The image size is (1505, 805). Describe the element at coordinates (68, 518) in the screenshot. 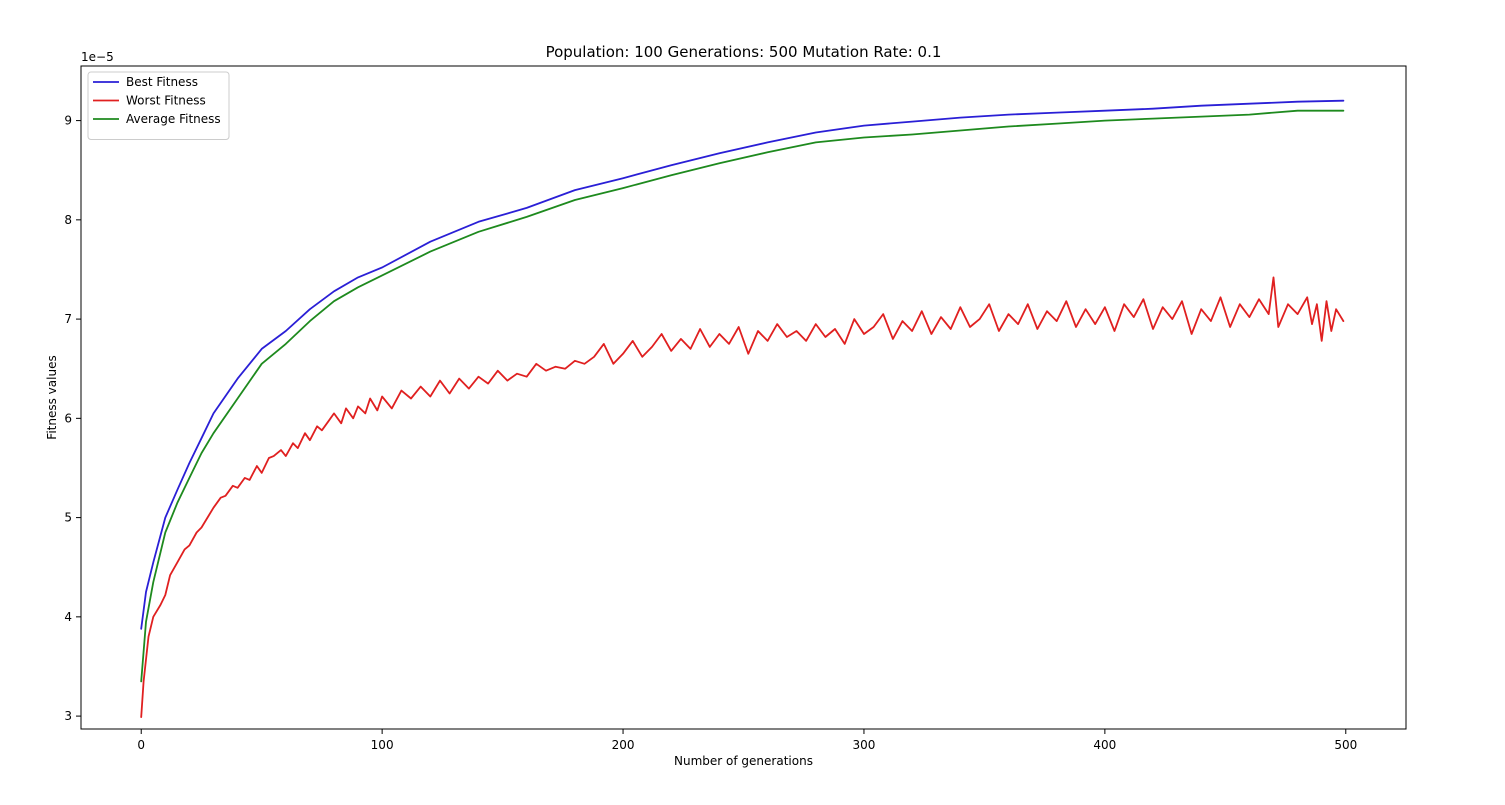

I see `y-tick-label: 5` at that location.